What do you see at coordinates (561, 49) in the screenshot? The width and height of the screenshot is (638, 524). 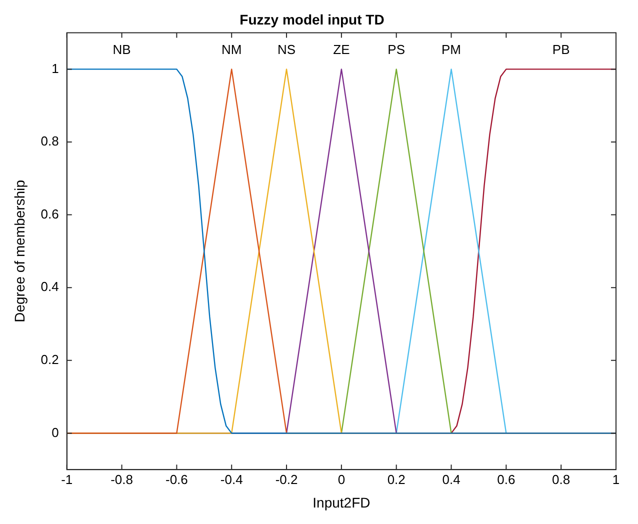 I see `series-label: PB` at bounding box center [561, 49].